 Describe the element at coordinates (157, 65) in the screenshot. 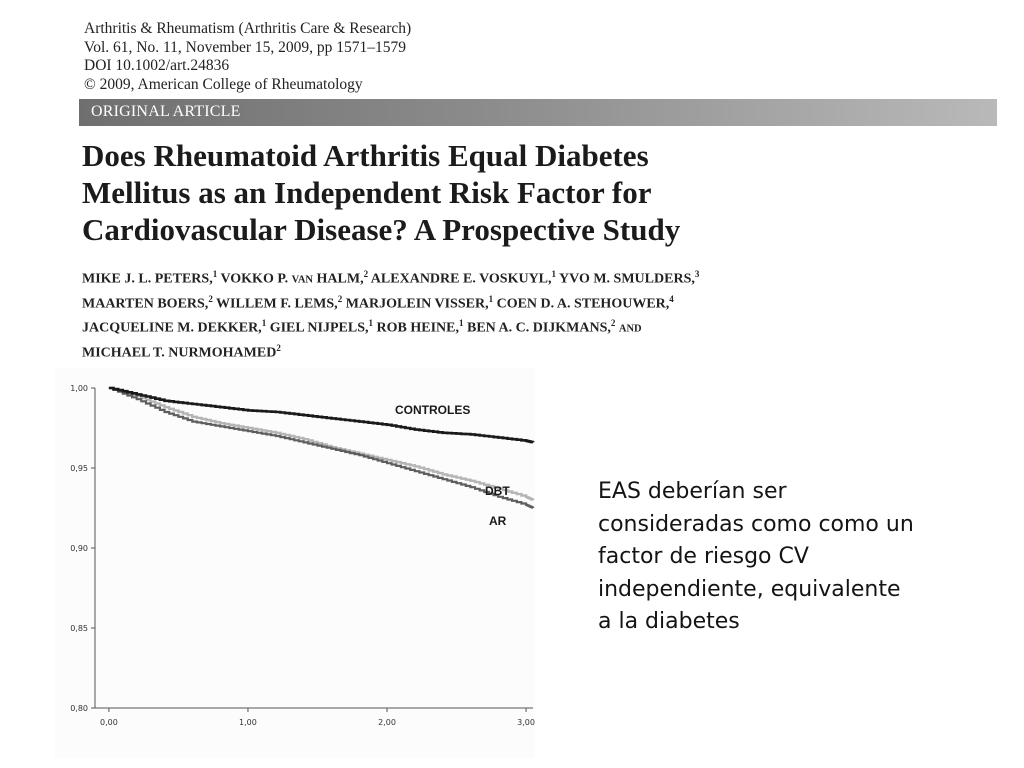

I see `journal-doi: DOI 10.1002/art.24836` at that location.